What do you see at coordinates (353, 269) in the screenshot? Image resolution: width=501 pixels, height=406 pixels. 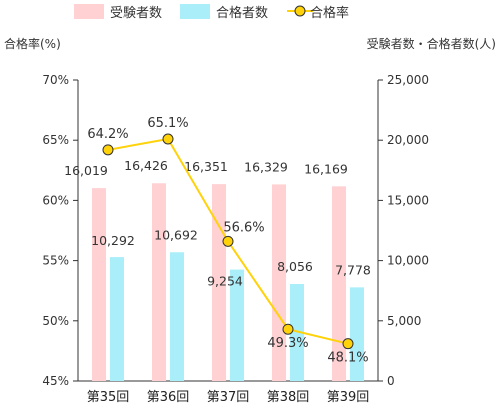 I see `bar-label-passers: 7,778` at bounding box center [353, 269].